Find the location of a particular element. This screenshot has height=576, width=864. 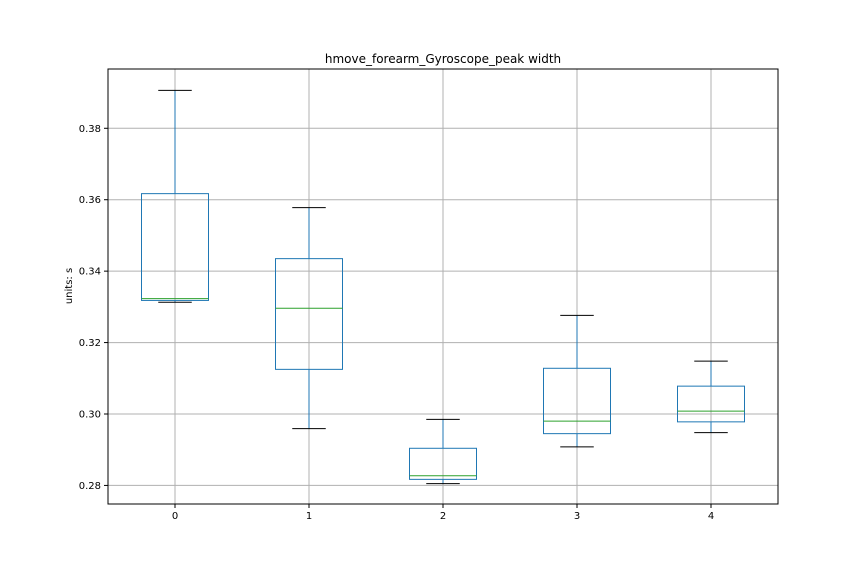

chart-title: hmove_forearm_Gyroscope_peak width is located at coordinates (443, 59).